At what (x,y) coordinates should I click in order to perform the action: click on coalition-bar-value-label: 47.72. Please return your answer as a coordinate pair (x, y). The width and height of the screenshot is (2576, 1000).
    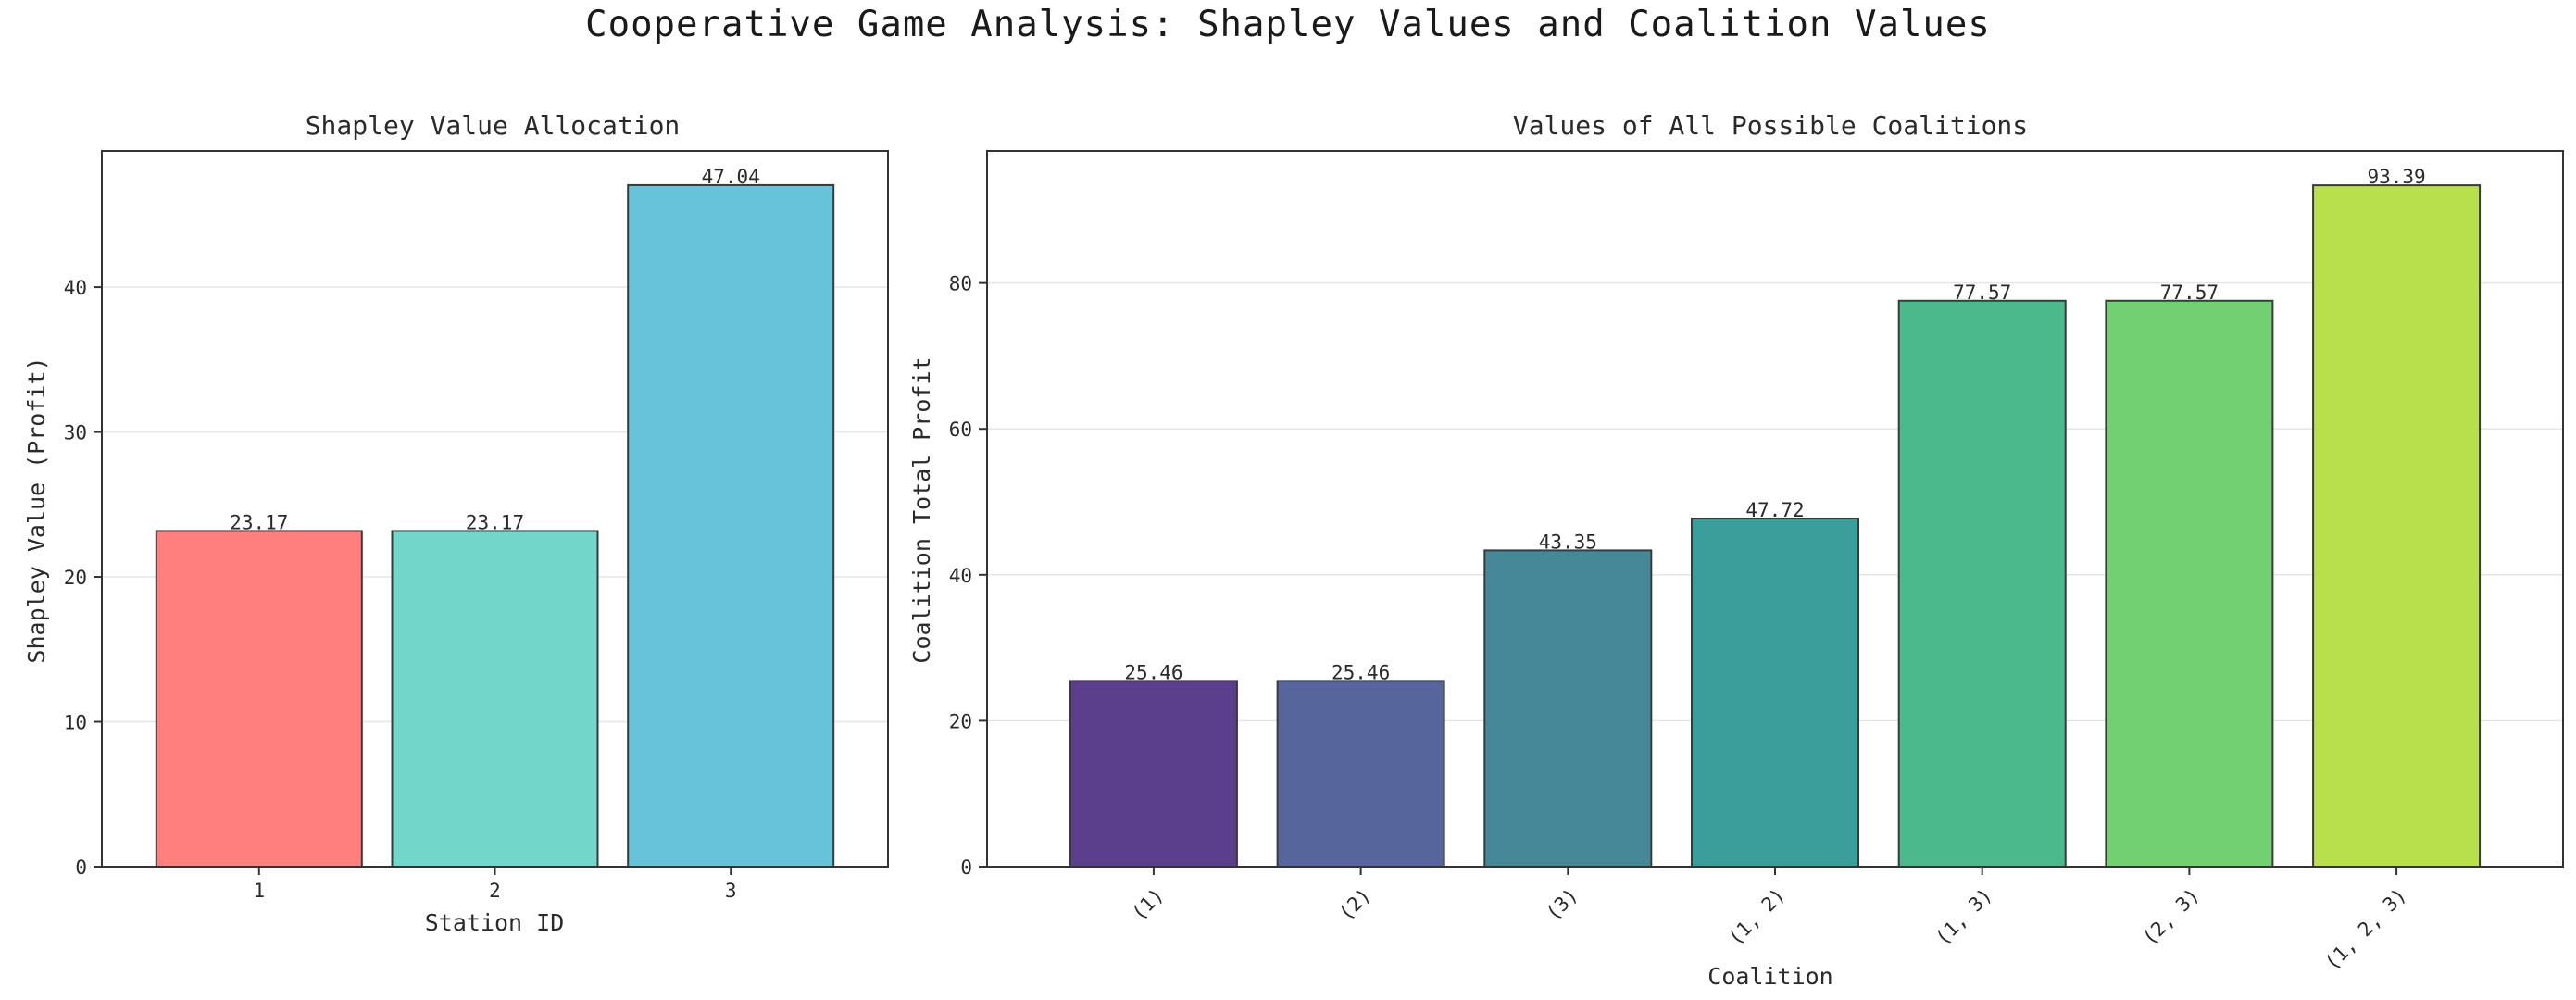
    Looking at the image, I should click on (1775, 510).